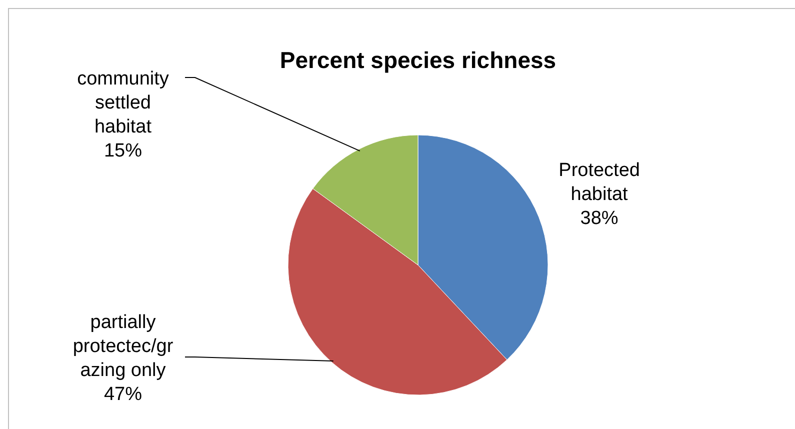 The height and width of the screenshot is (429, 795). Describe the element at coordinates (123, 151) in the screenshot. I see `data-label: 15%` at that location.